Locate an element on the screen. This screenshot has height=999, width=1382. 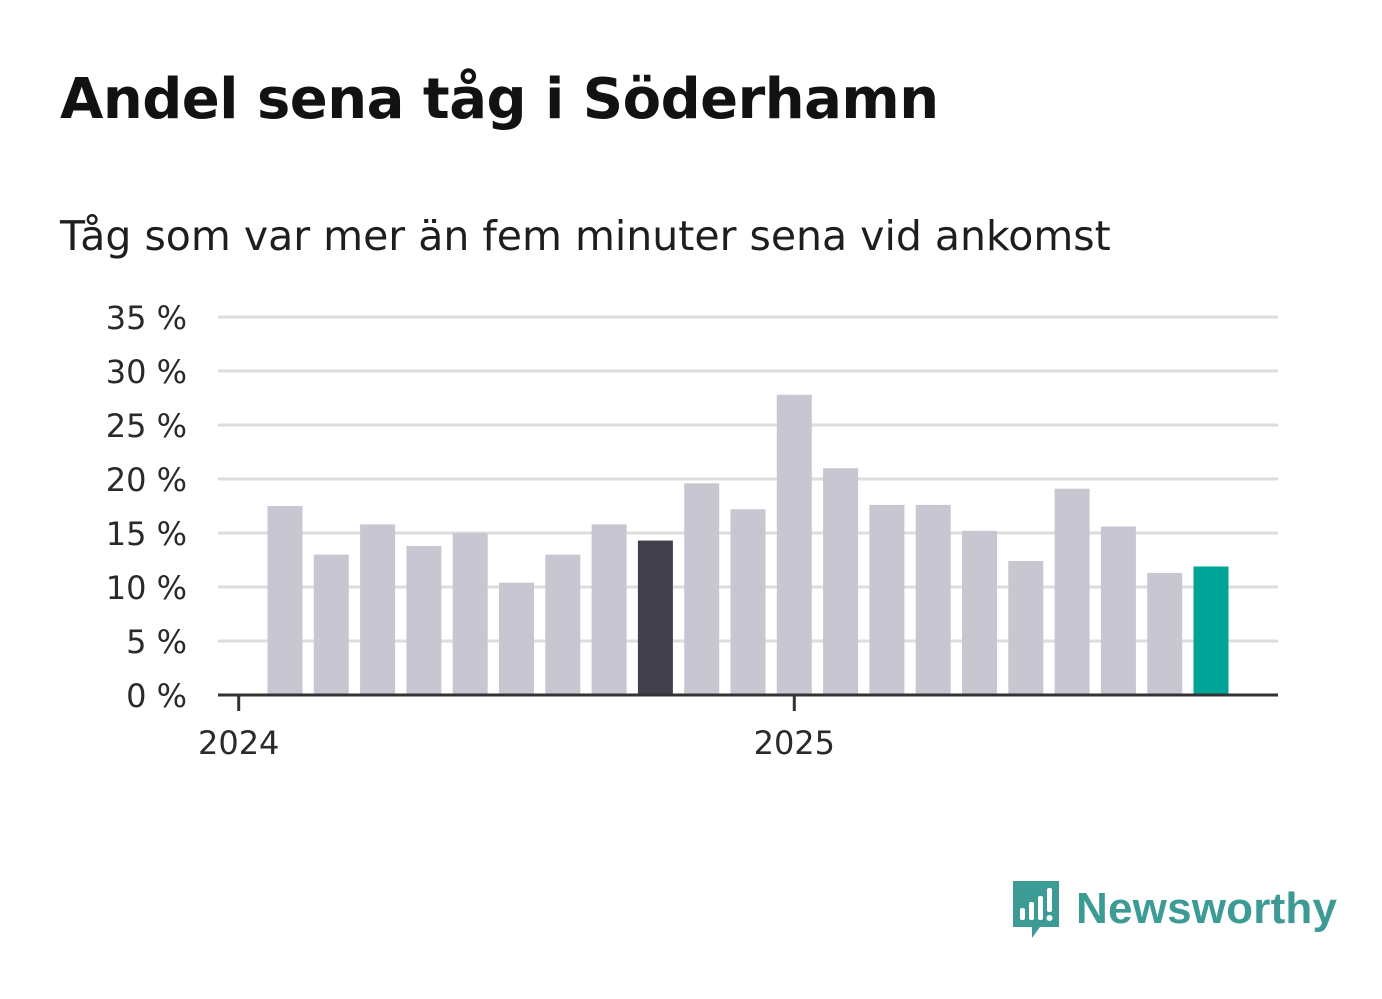
y-tick-label: 5 % is located at coordinates (156, 642).